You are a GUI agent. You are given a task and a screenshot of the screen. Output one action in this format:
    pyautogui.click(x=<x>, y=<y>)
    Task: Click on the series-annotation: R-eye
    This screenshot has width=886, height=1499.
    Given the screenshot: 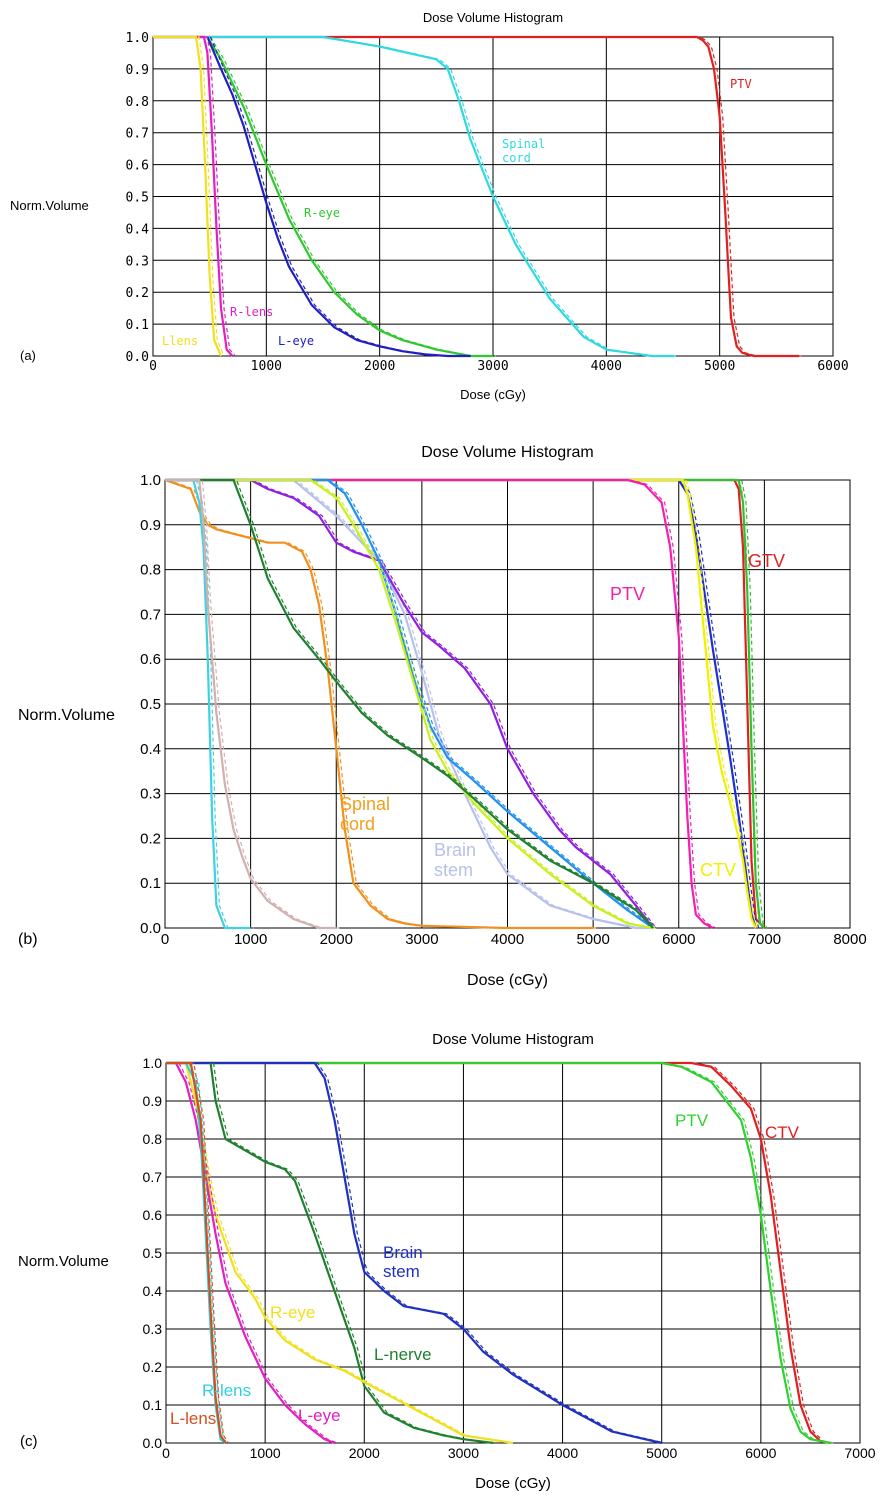 What is the action you would take?
    pyautogui.click(x=292, y=1312)
    